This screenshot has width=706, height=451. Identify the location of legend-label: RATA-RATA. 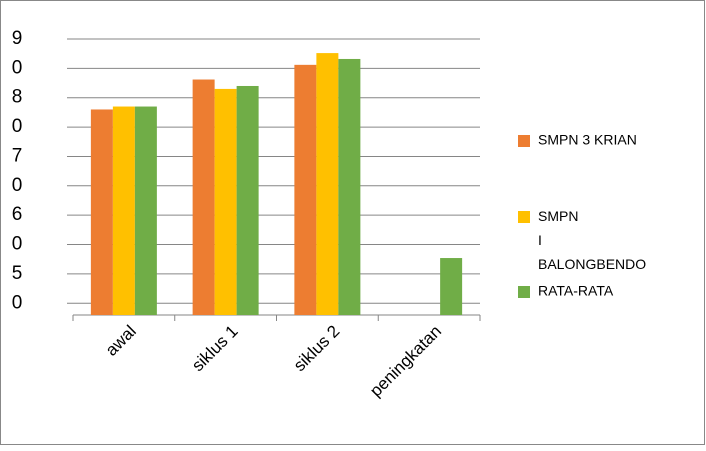
(576, 291).